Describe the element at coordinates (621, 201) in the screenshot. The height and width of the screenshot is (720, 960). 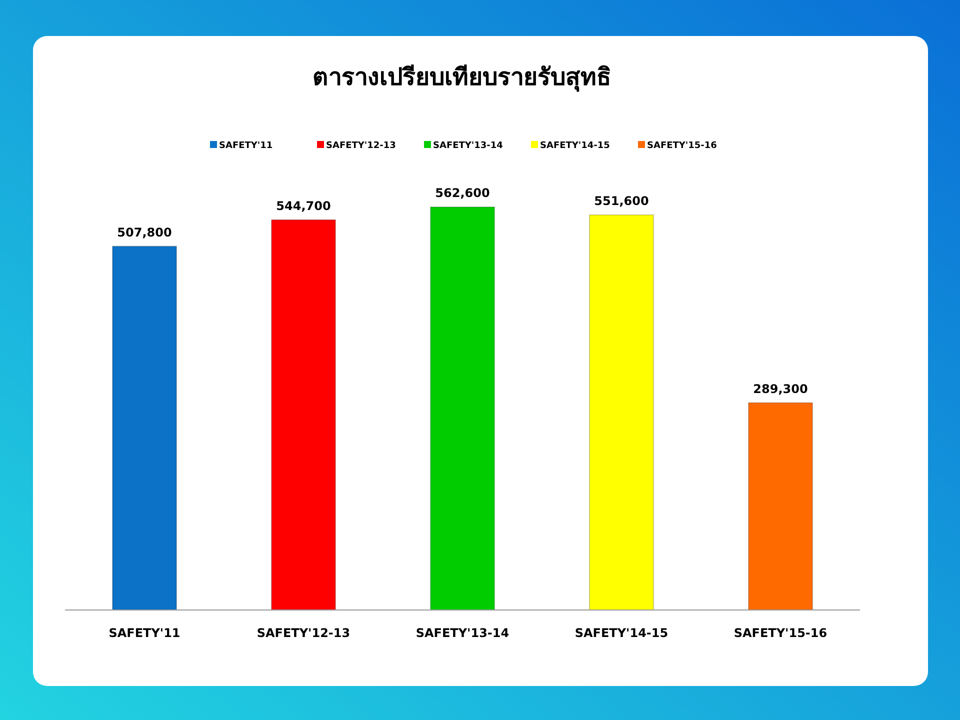
I see `data-label: 551,600` at that location.